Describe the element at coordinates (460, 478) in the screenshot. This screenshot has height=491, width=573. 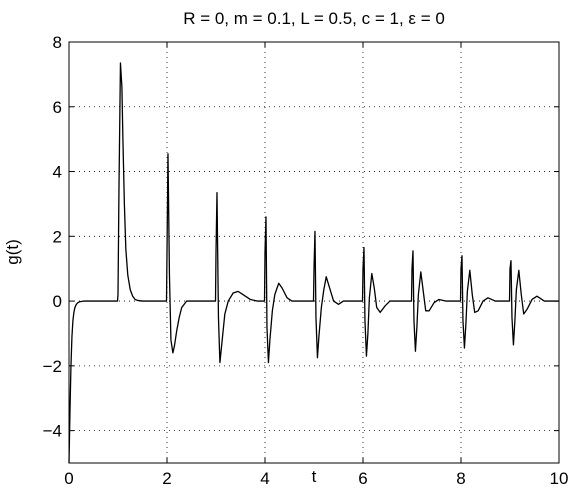
I see `x-tick-label: 8` at that location.